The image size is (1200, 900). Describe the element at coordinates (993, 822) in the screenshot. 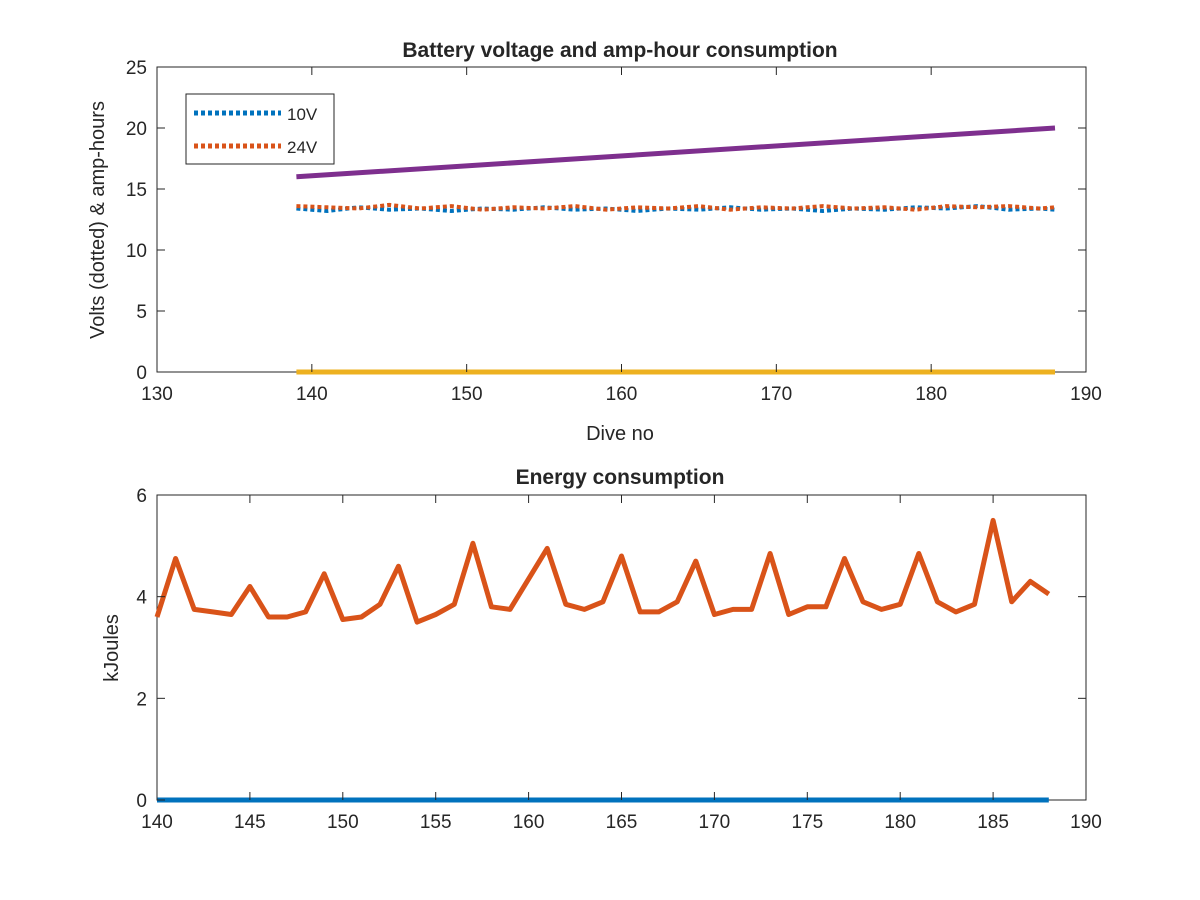

I see `x-tick-label: 185` at that location.